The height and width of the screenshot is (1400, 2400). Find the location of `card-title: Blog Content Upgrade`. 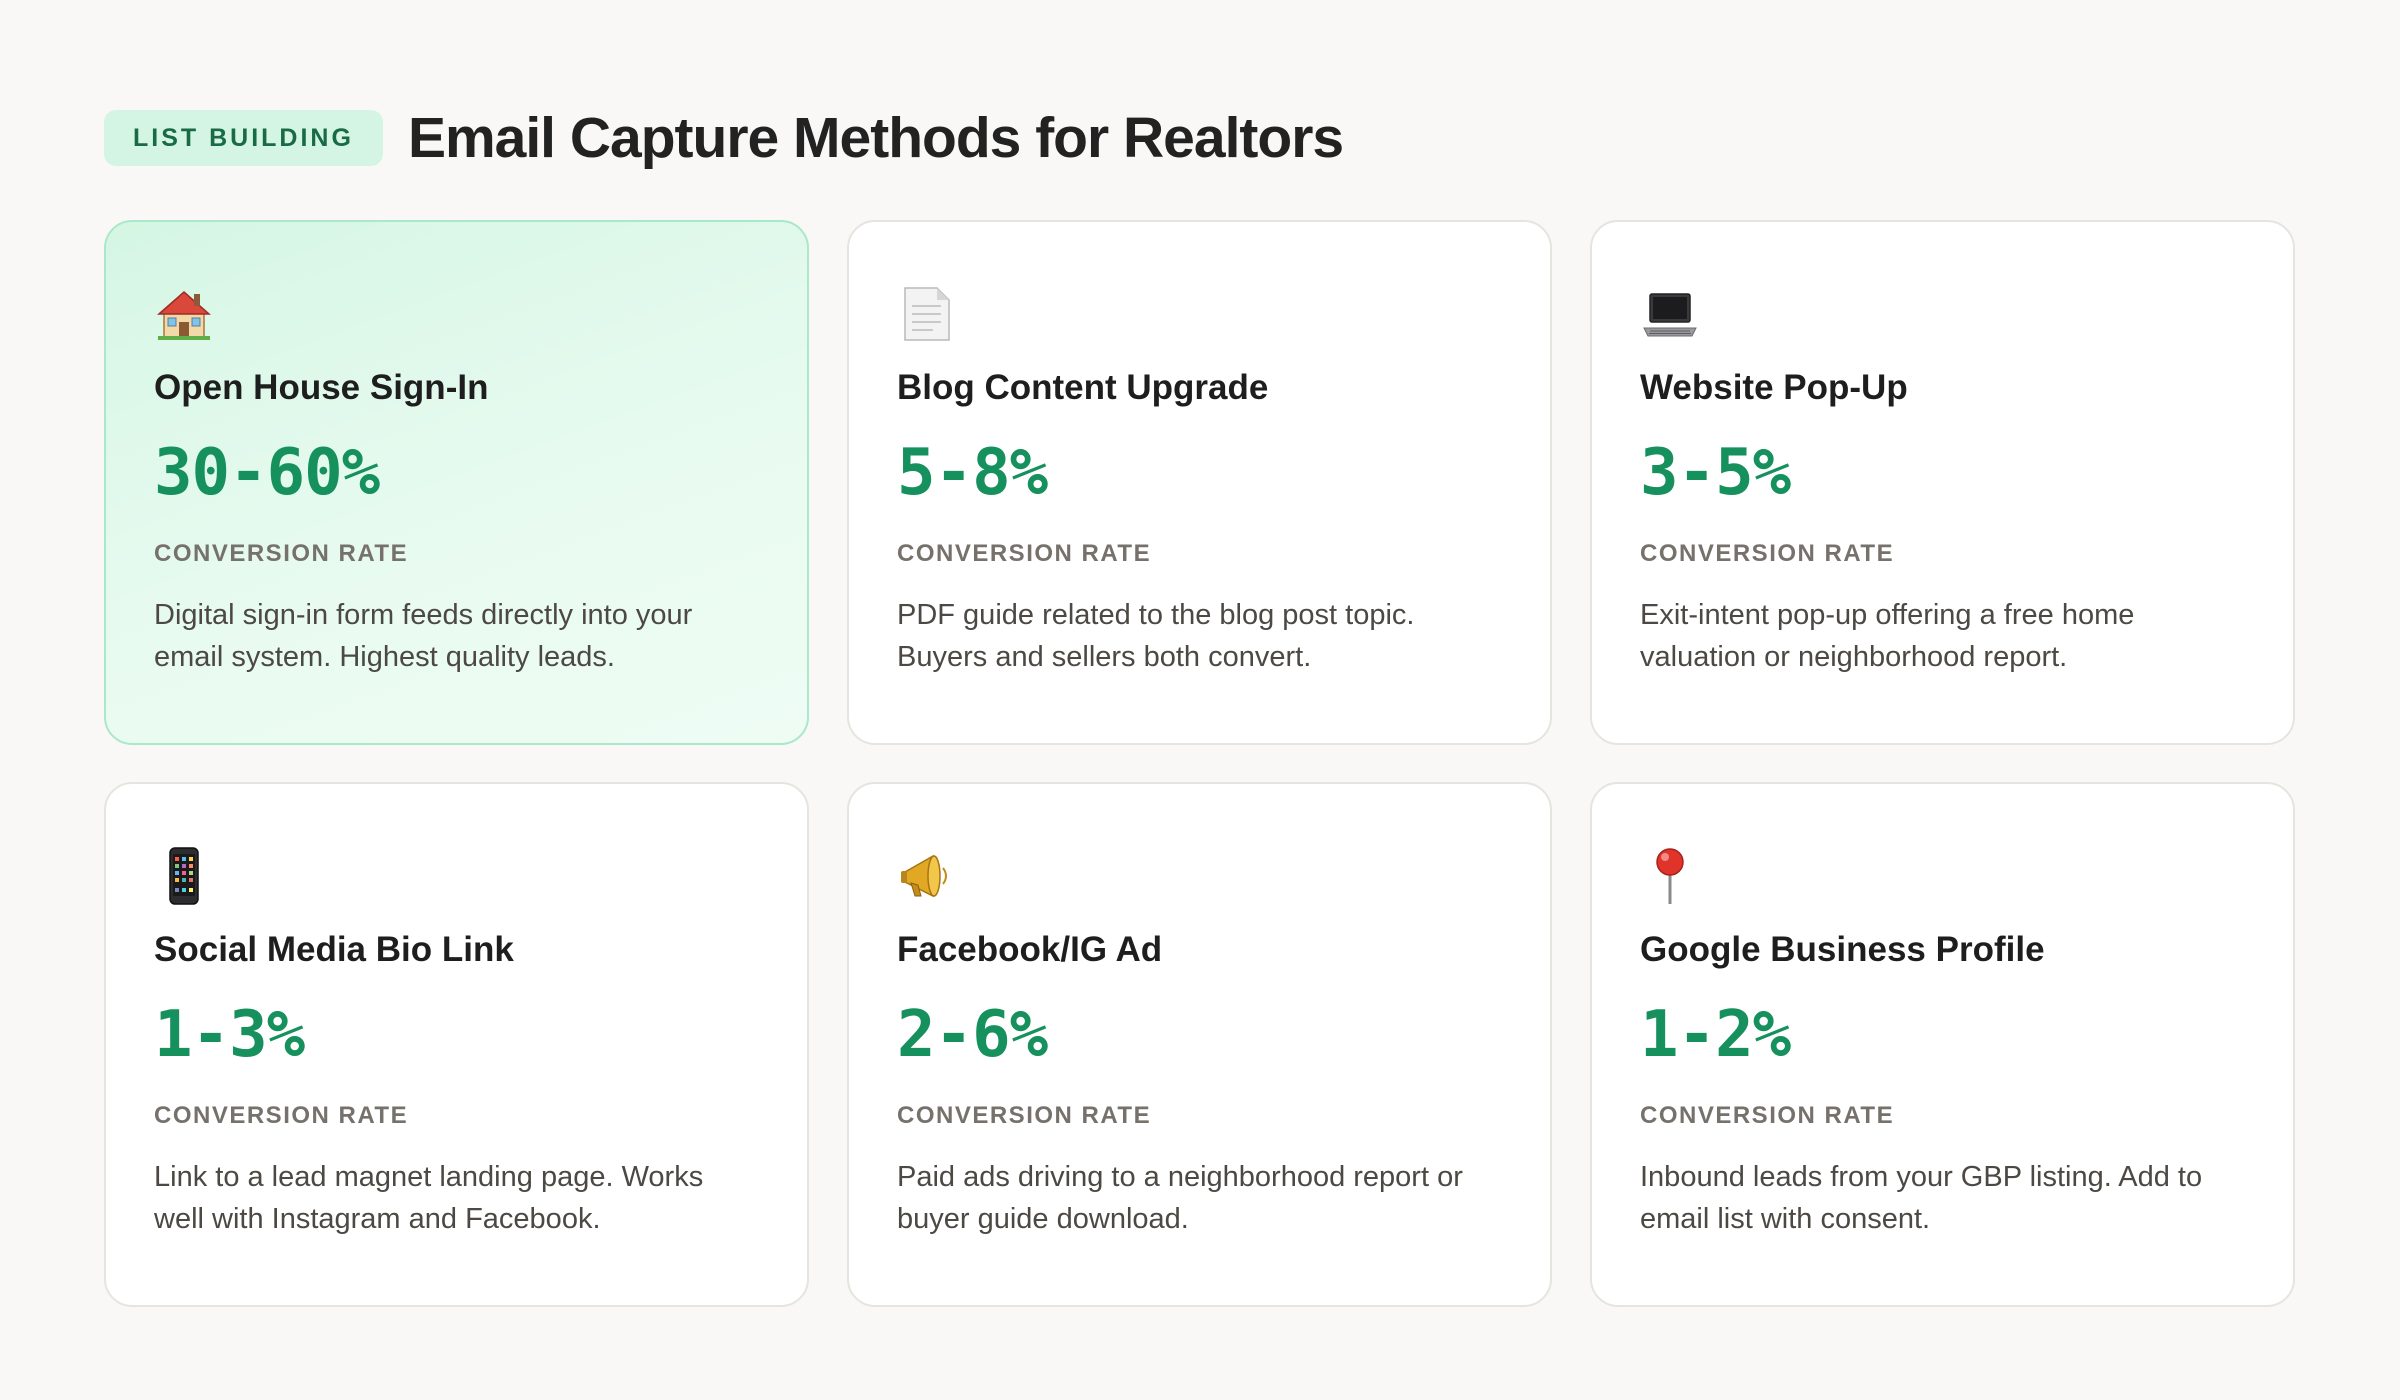

card-title: Blog Content Upgrade is located at coordinates (1083, 387).